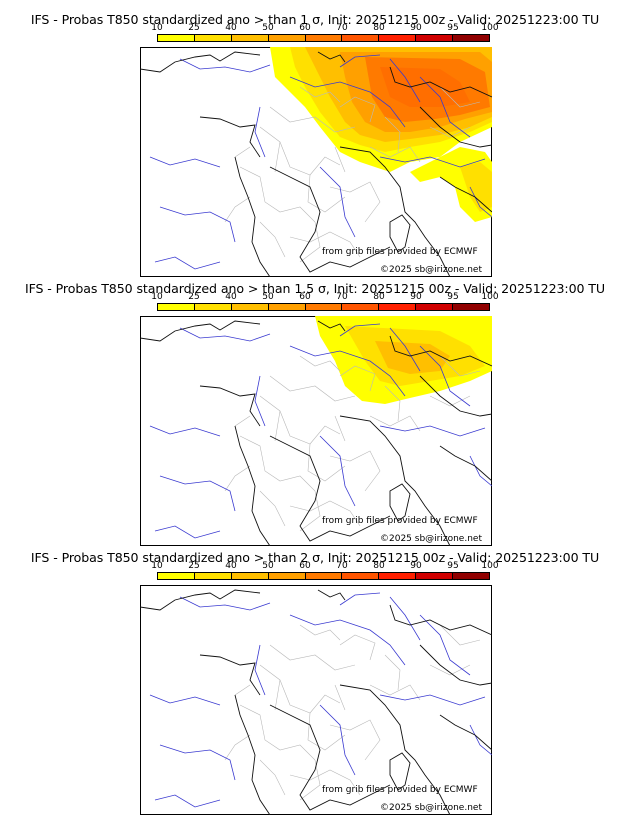 The image size is (630, 828). Describe the element at coordinates (403, 360) in the screenshot. I see `probability-field` at that location.